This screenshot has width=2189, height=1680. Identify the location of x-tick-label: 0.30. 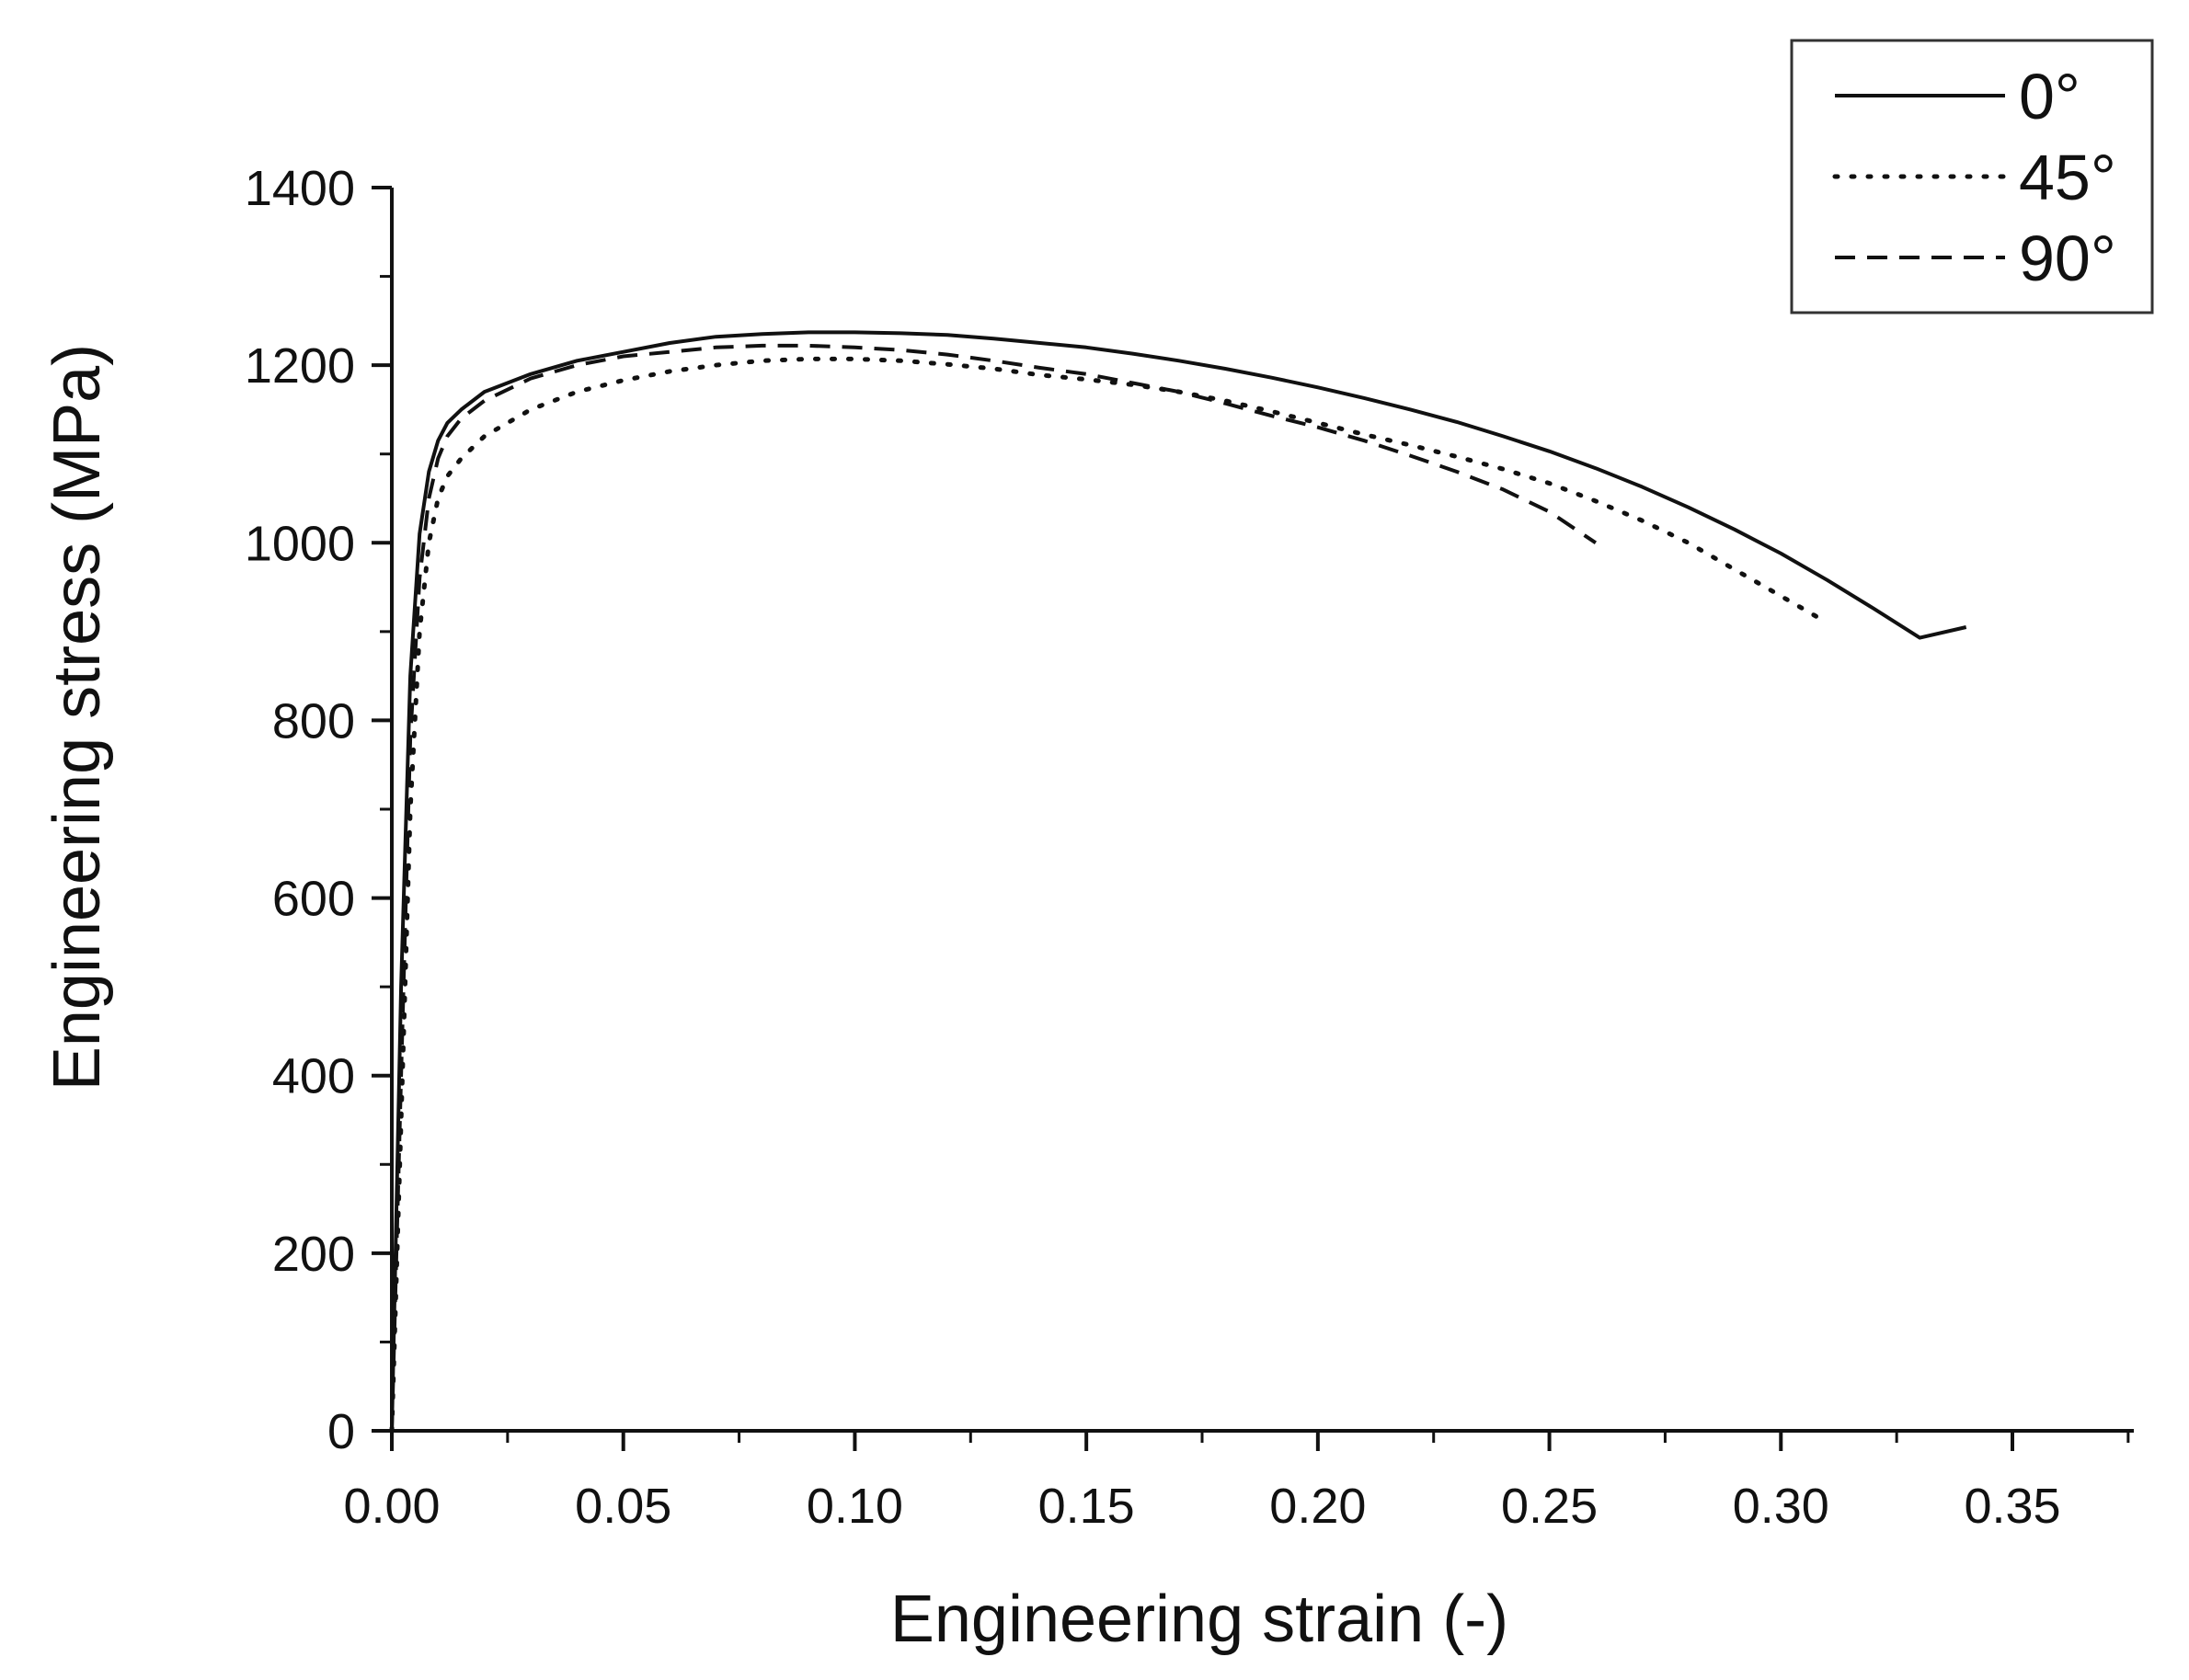
(1781, 1506).